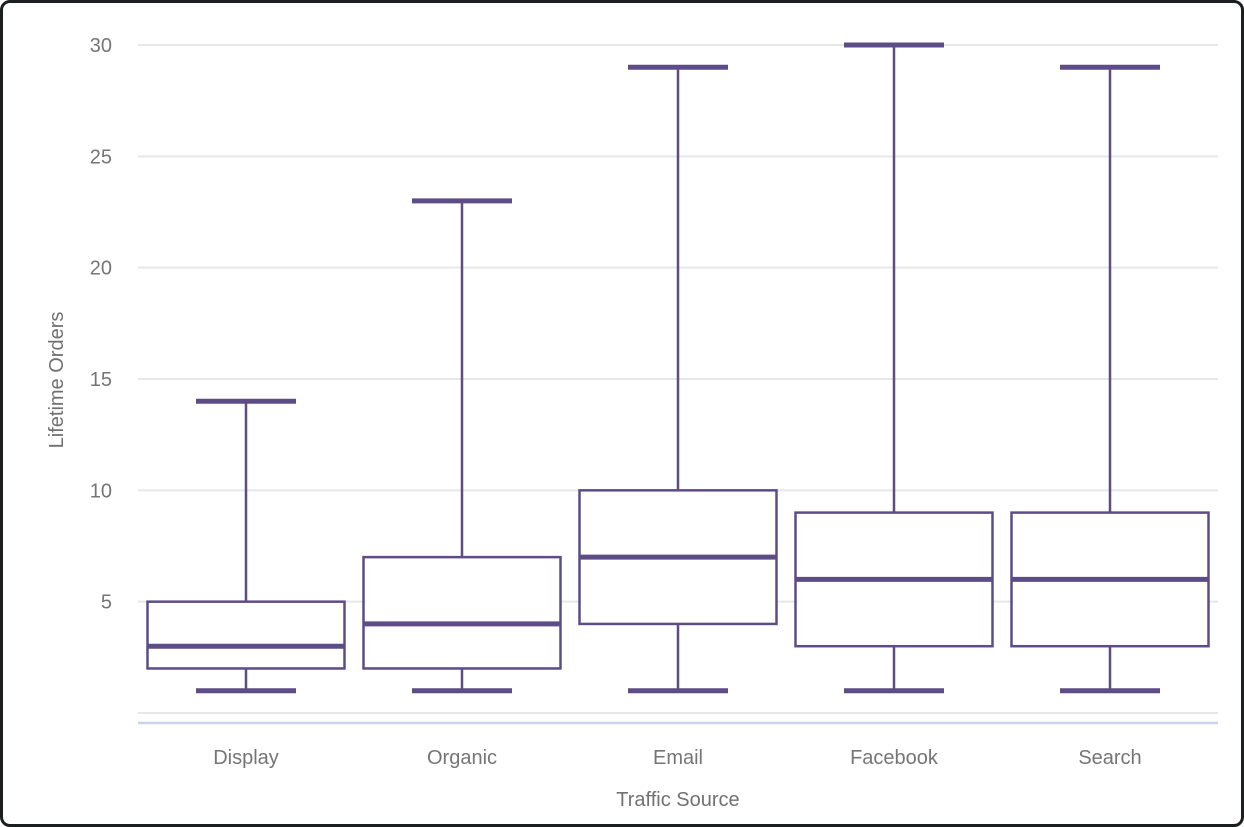 The image size is (1244, 827). Describe the element at coordinates (246, 546) in the screenshot. I see `box-display` at that location.